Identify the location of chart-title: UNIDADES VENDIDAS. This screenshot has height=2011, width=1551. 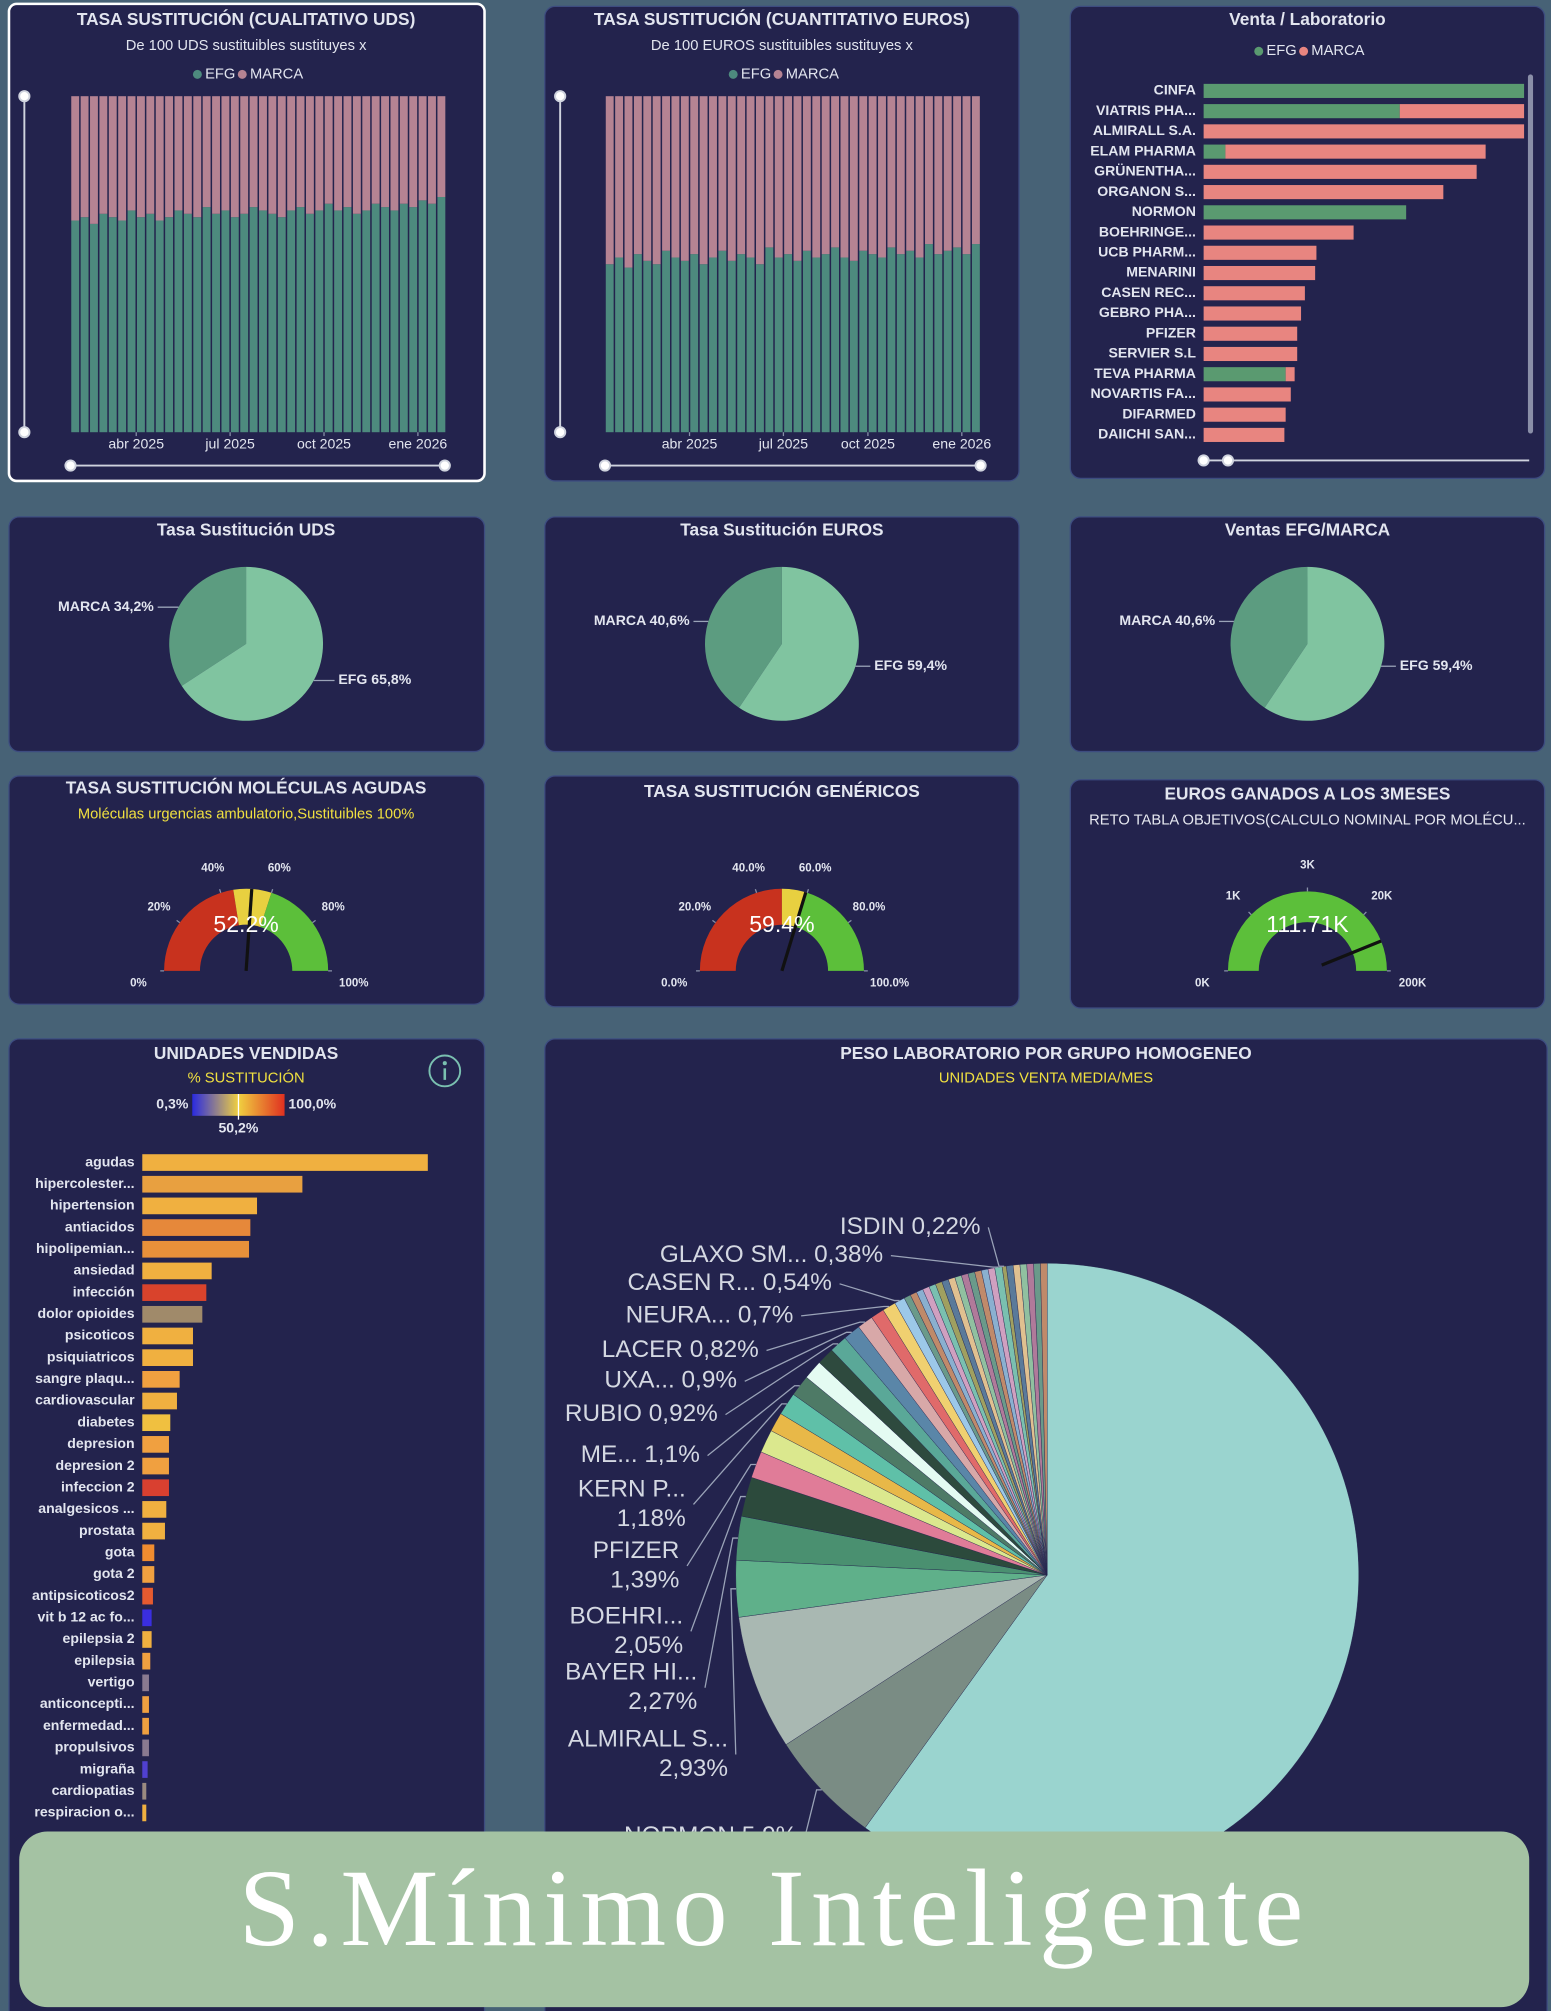
(246, 1053).